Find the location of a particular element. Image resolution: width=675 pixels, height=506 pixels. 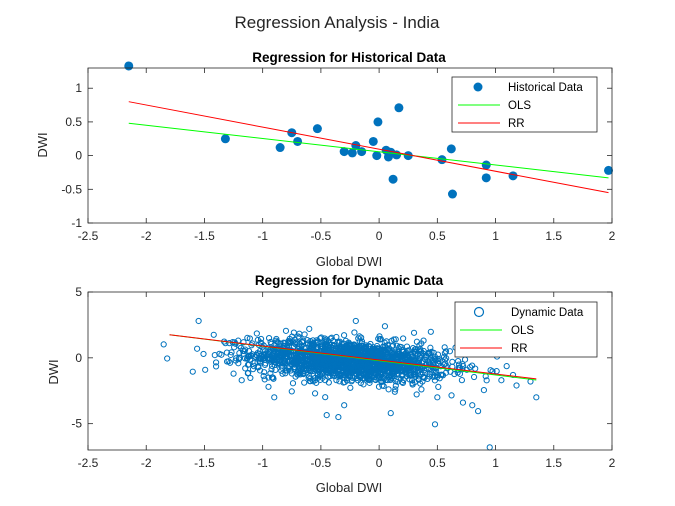

dynamic-x-tick-label: -2.5 is located at coordinates (88, 463).